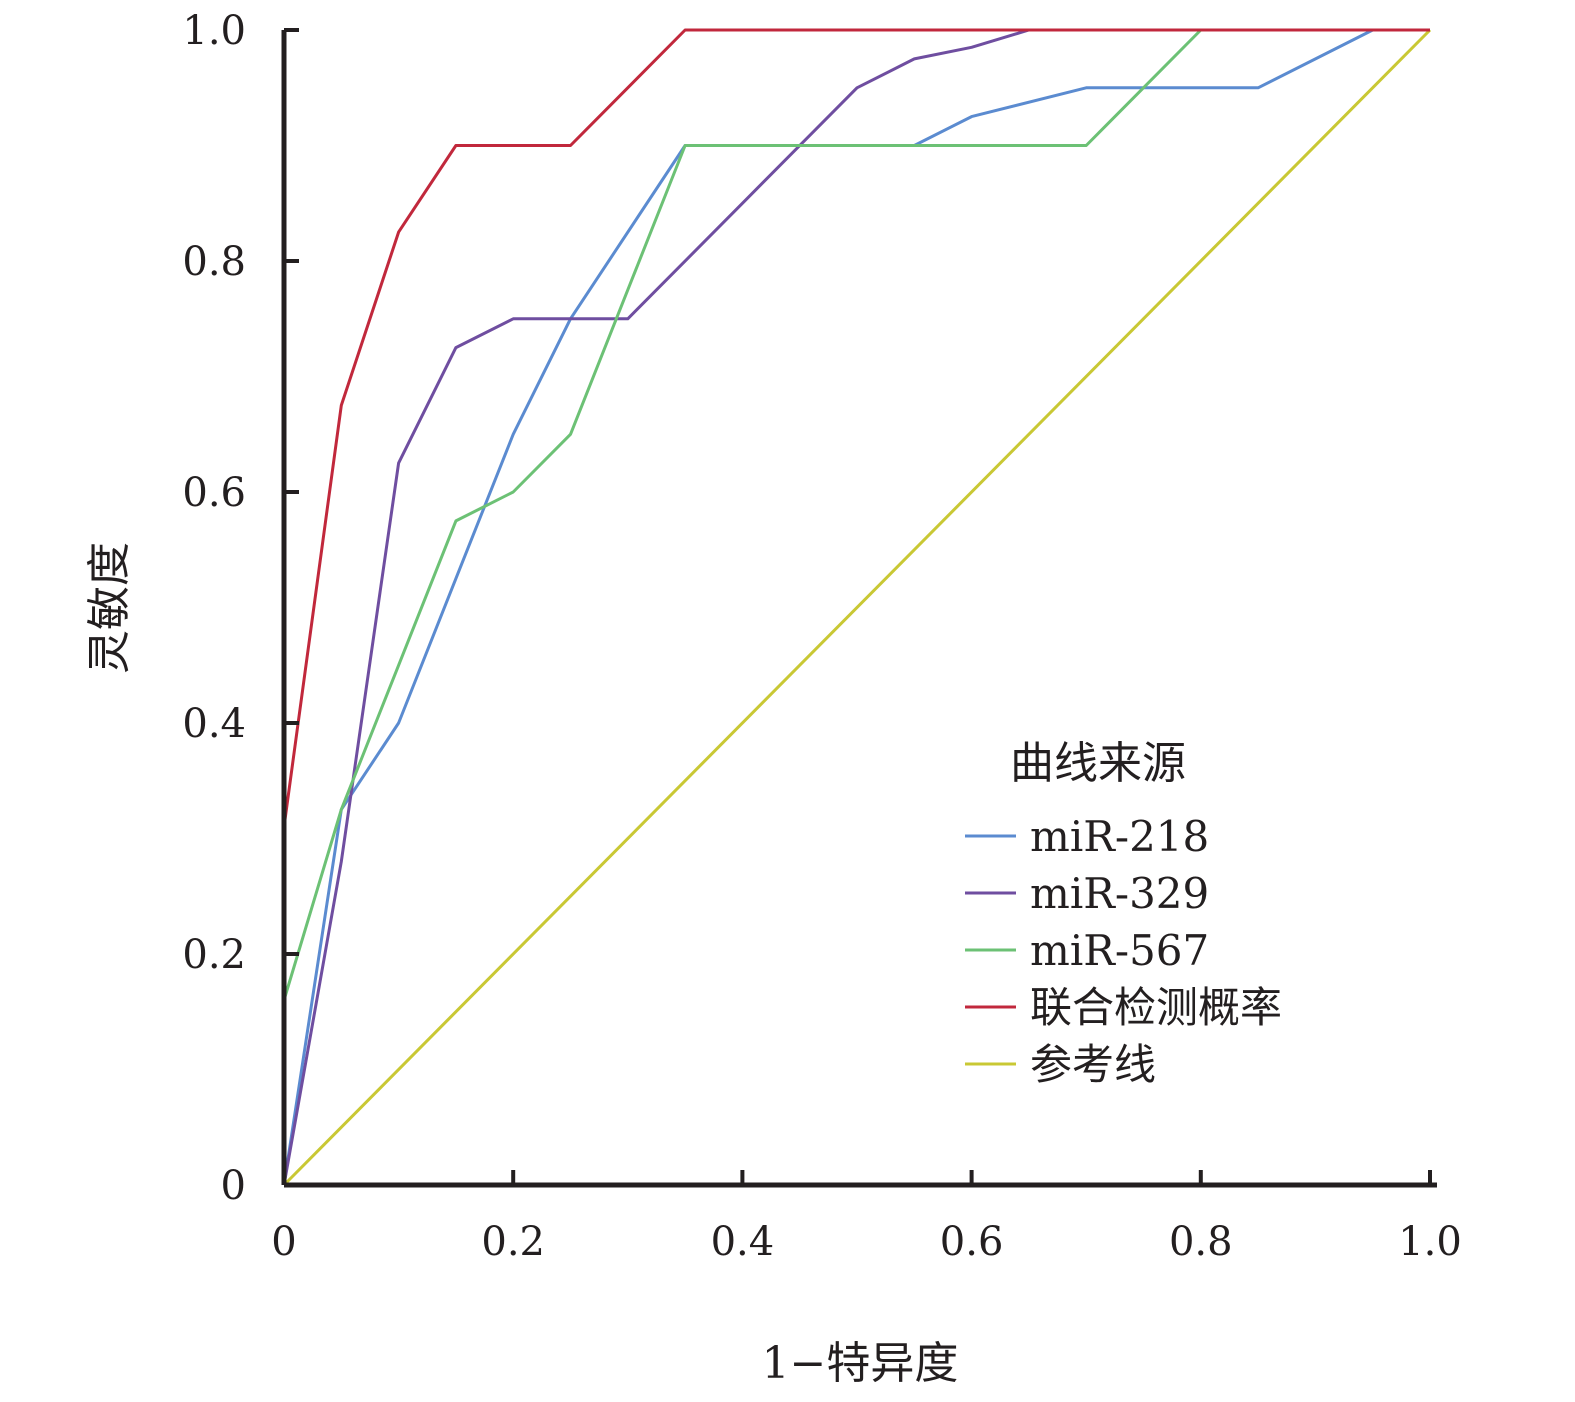 This screenshot has width=1575, height=1402. I want to click on legend-label: miR-329, so click(1119, 893).